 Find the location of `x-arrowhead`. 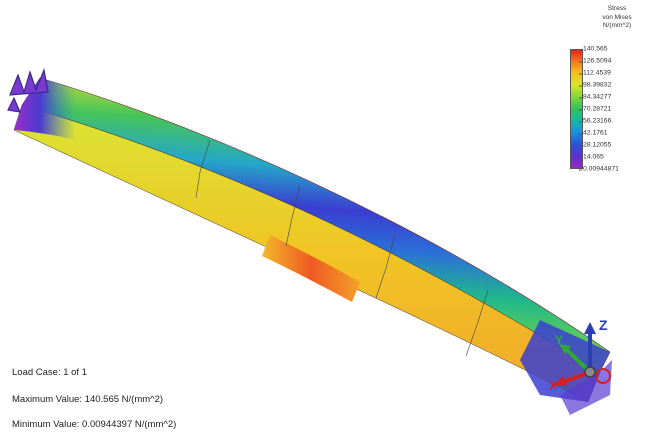

x-arrowhead is located at coordinates (560, 381).